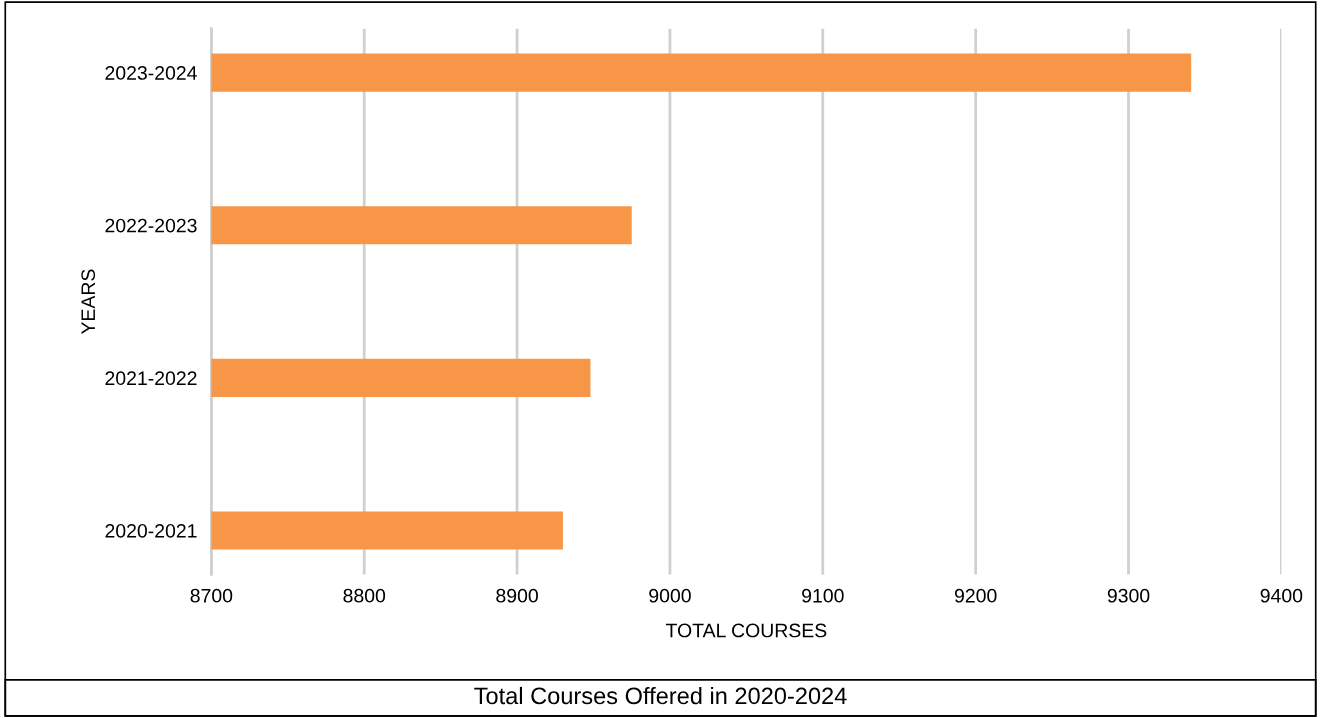 The height and width of the screenshot is (718, 1321). I want to click on text: Total Courses Offered in 2020-2024, so click(660, 695).